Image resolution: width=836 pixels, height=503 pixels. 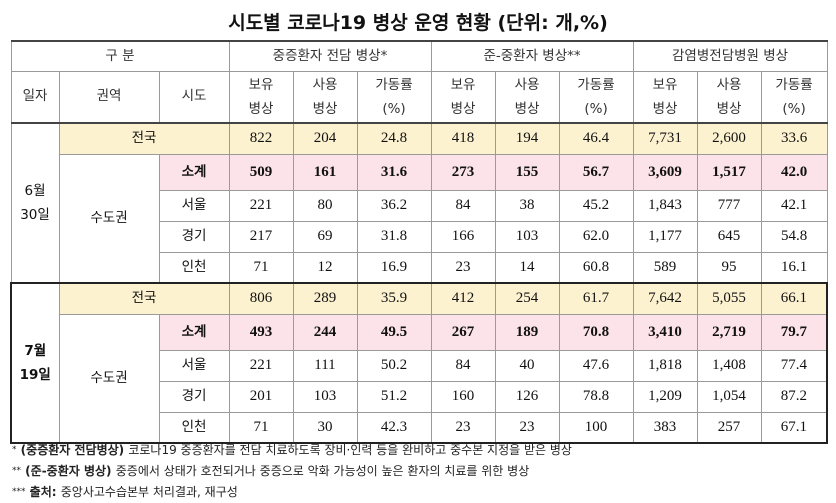 I want to click on value-cell: 201, so click(x=261, y=396).